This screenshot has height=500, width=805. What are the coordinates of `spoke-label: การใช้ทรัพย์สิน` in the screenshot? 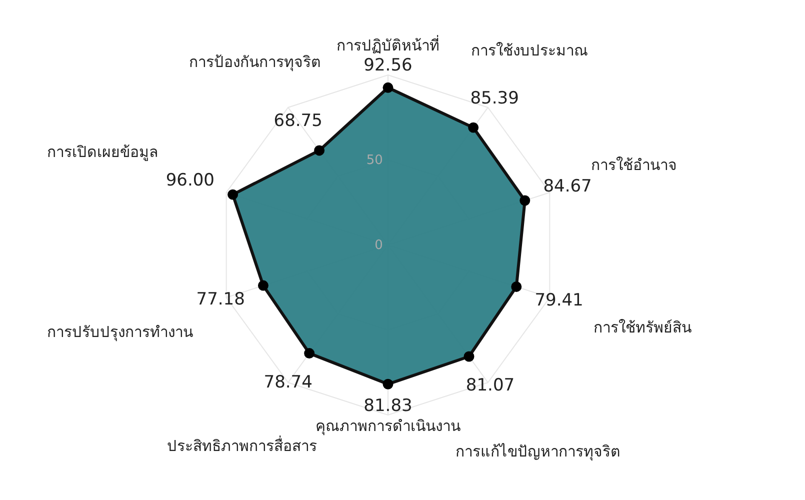 It's located at (642, 327).